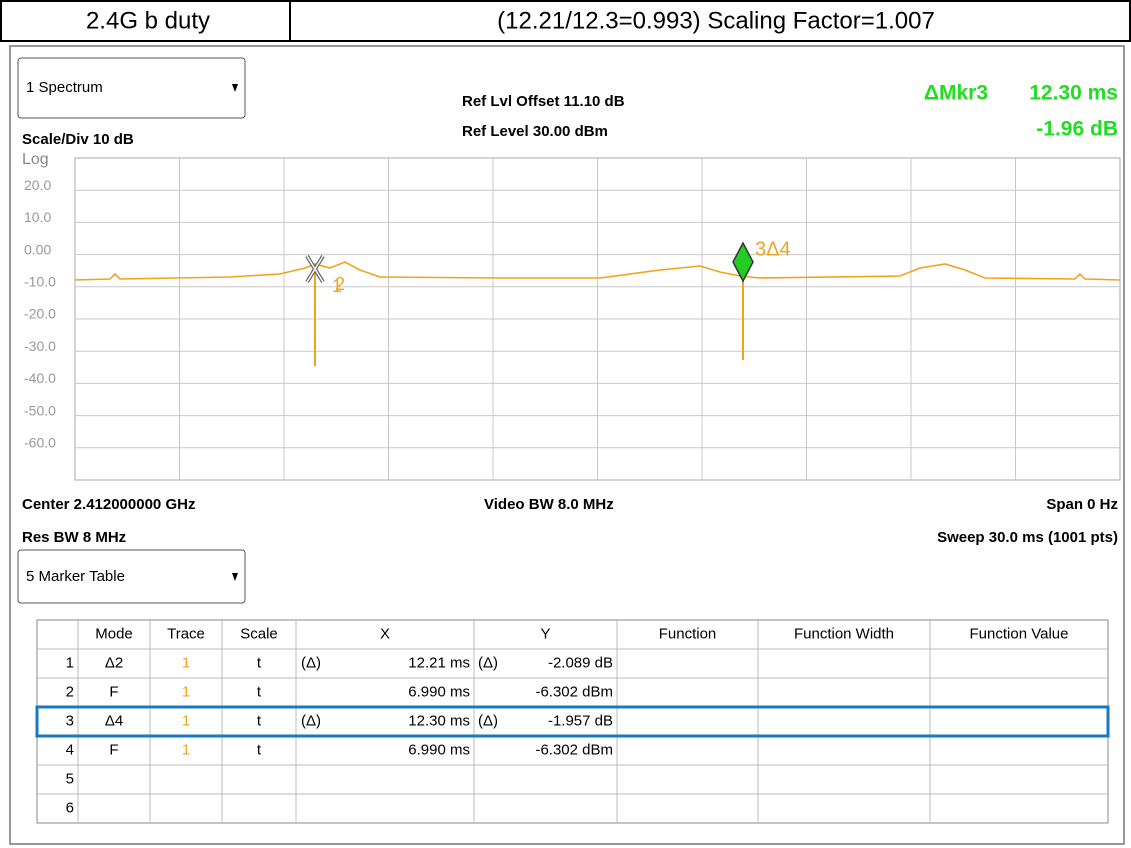 This screenshot has width=1131, height=848. Describe the element at coordinates (78, 139) in the screenshot. I see `scale-div: Scale/Div 10 dB` at that location.